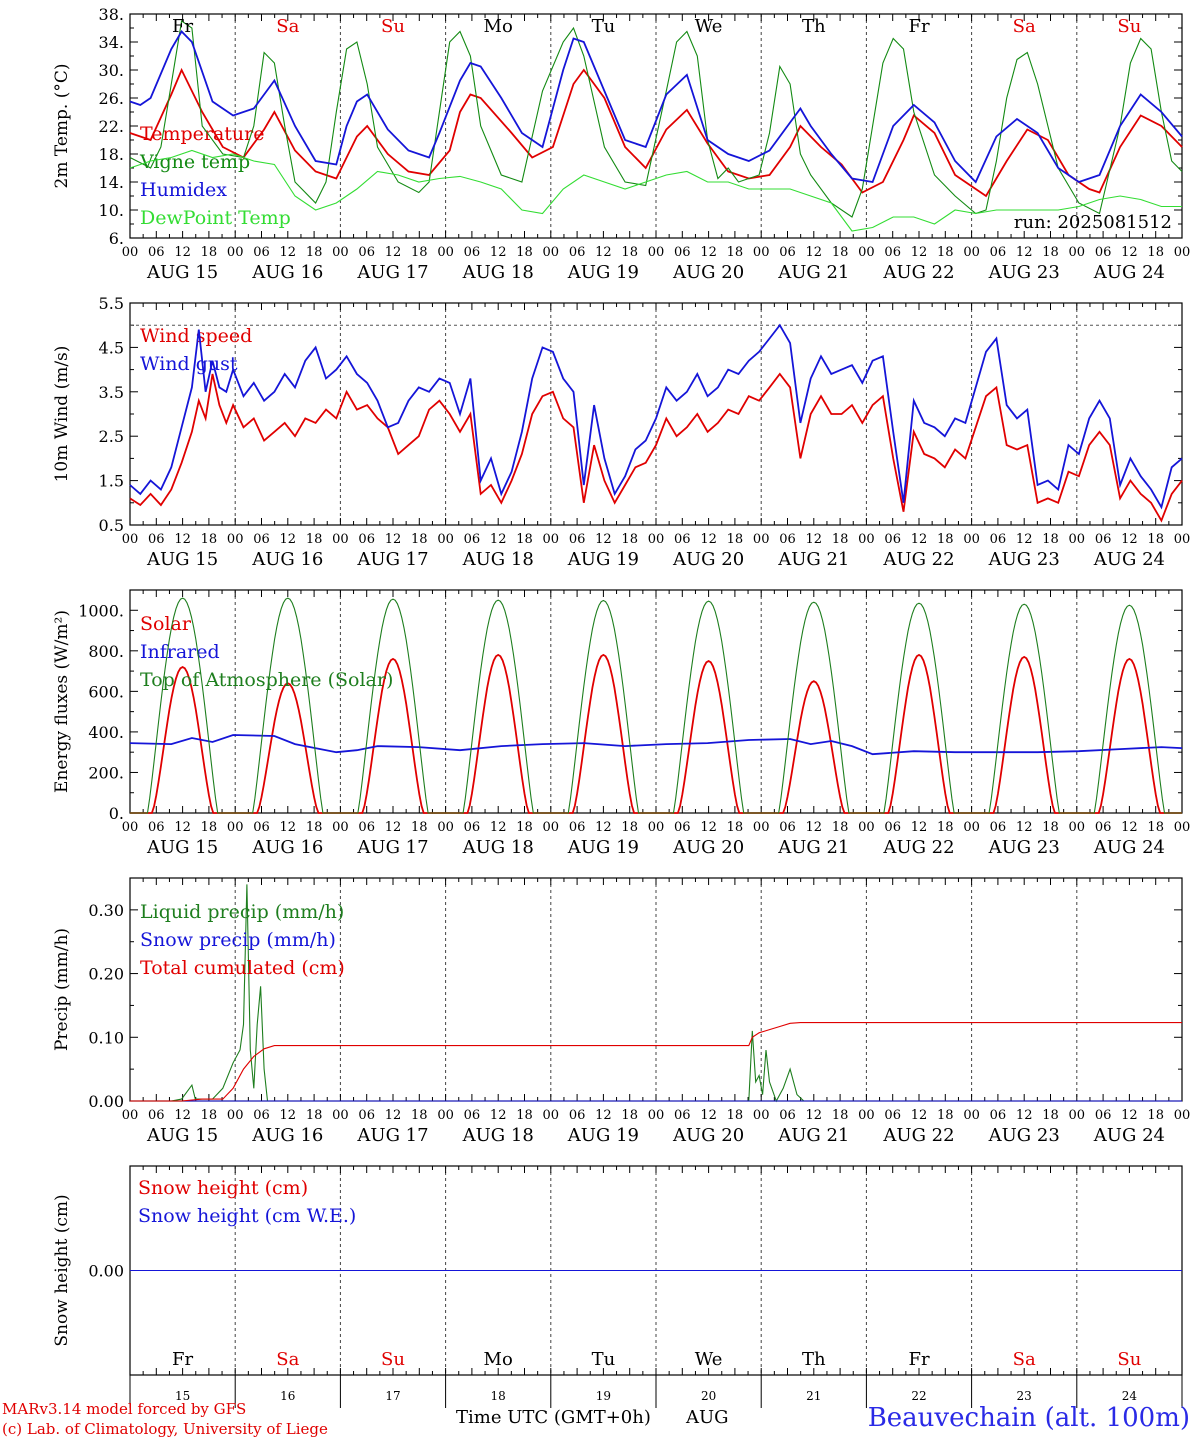 This screenshot has width=1194, height=1440. What do you see at coordinates (111, 525) in the screenshot?
I see `y-tick-label: 0.5` at bounding box center [111, 525].